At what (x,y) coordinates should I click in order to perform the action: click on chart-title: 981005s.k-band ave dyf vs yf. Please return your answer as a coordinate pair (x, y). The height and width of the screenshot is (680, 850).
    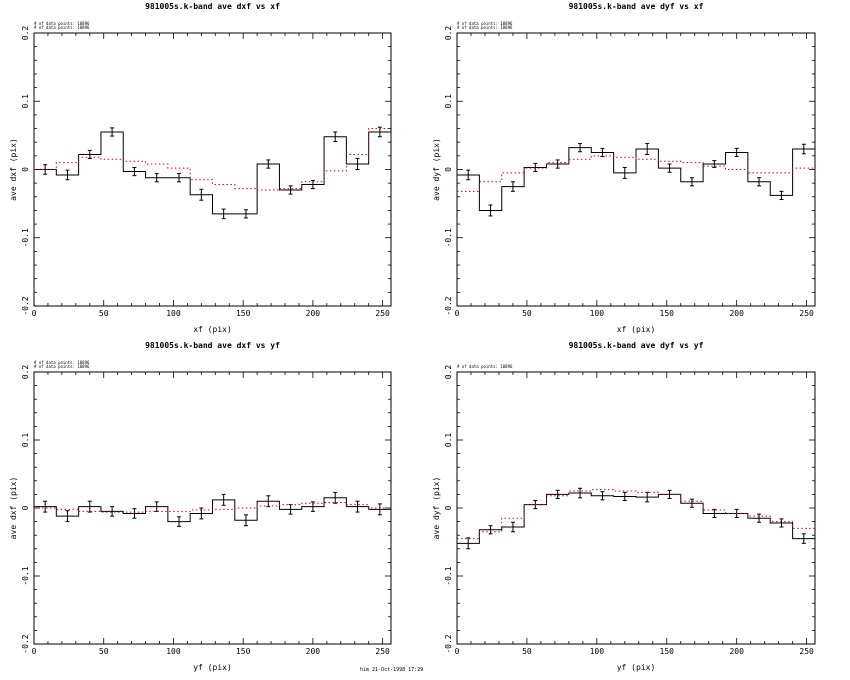
    Looking at the image, I should click on (636, 345).